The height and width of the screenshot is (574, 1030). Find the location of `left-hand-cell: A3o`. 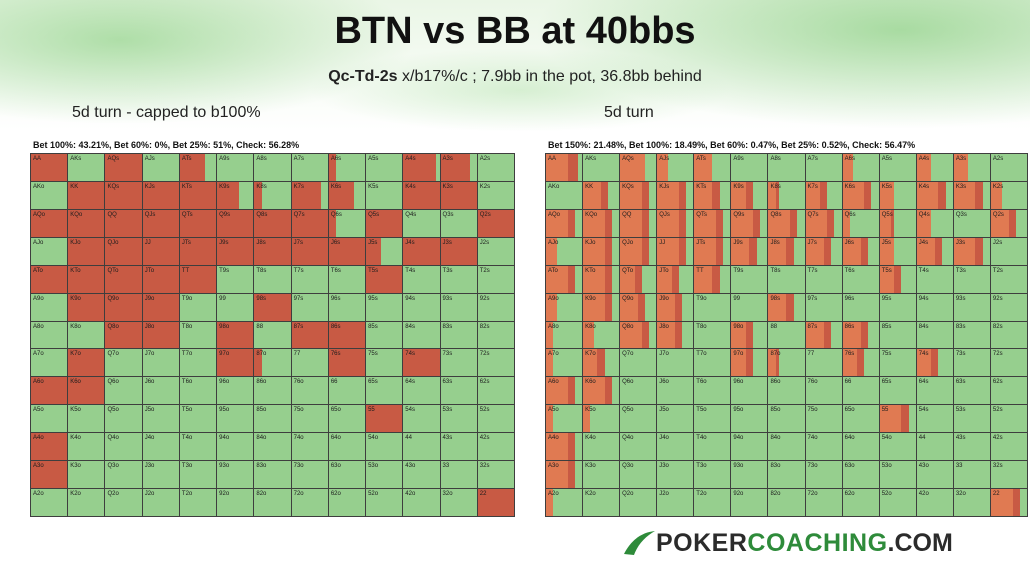

left-hand-cell: A3o is located at coordinates (49, 475).